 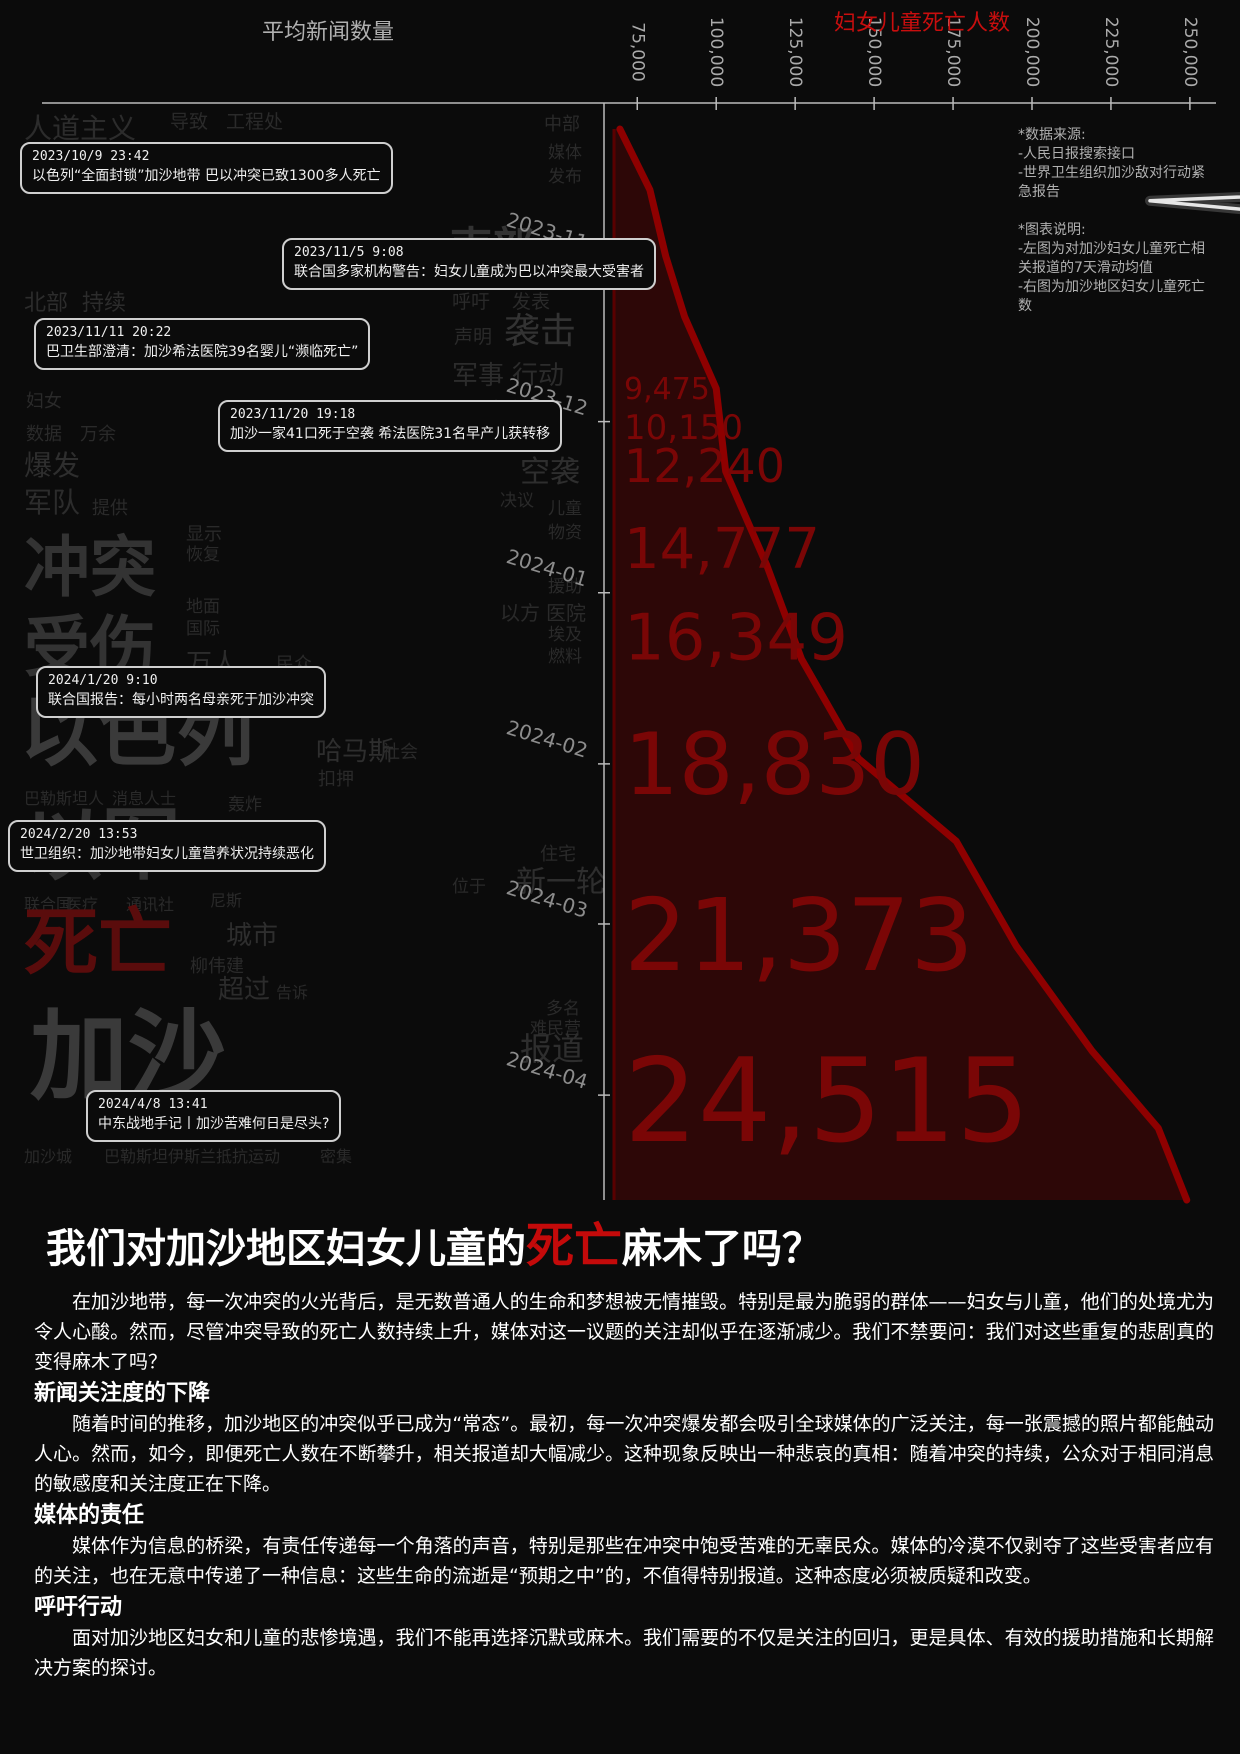 I want to click on time-tick-label: 2024-02, so click(x=547, y=738).